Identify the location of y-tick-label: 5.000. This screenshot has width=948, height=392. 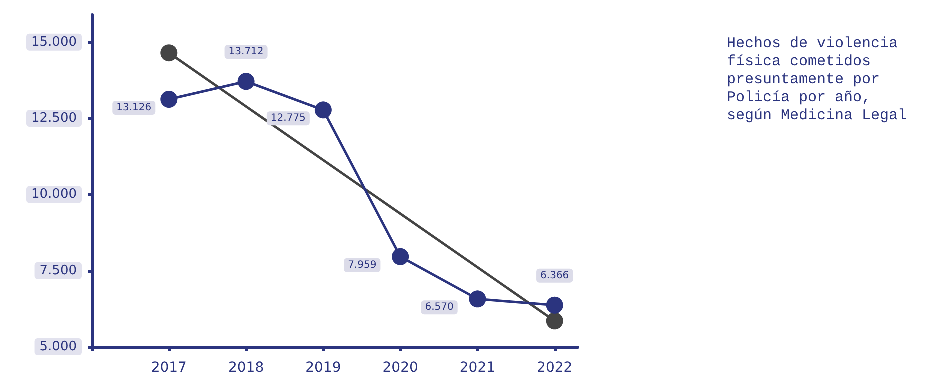
(58, 347).